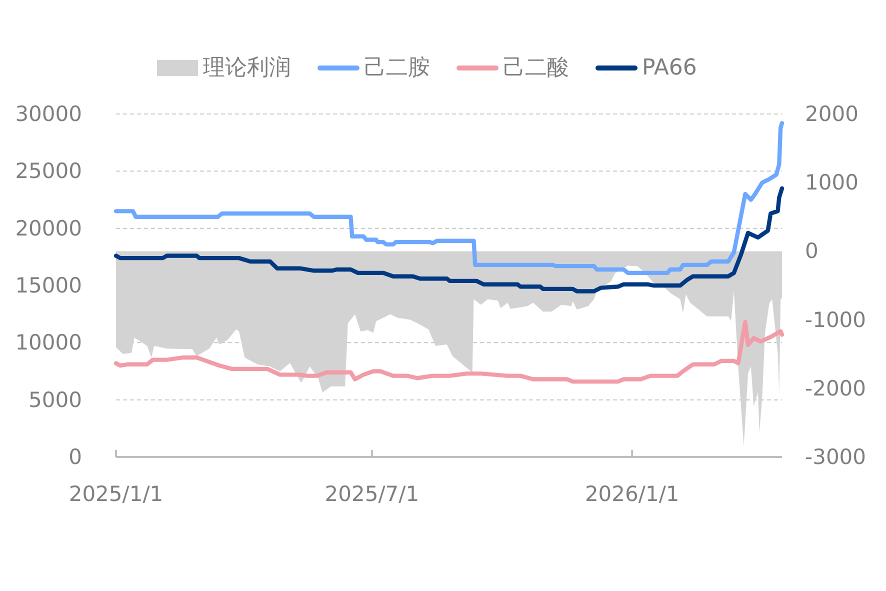 Image resolution: width=886 pixels, height=591 pixels. I want to click on y-tick-label: 20000, so click(48, 228).